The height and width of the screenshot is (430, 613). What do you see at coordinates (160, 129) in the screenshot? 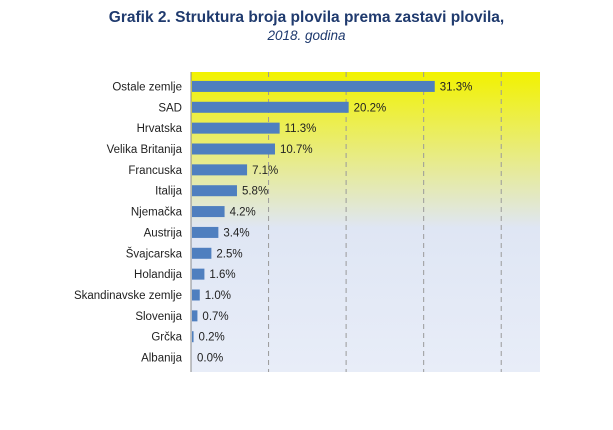
I see `category-label: Hrvatska` at bounding box center [160, 129].